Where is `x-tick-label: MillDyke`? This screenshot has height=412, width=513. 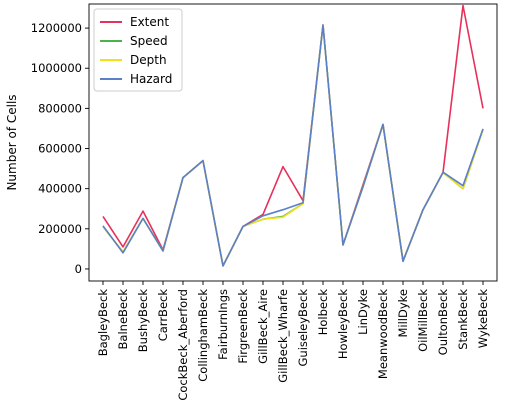
x-tick-label: MillDyke is located at coordinates (403, 313).